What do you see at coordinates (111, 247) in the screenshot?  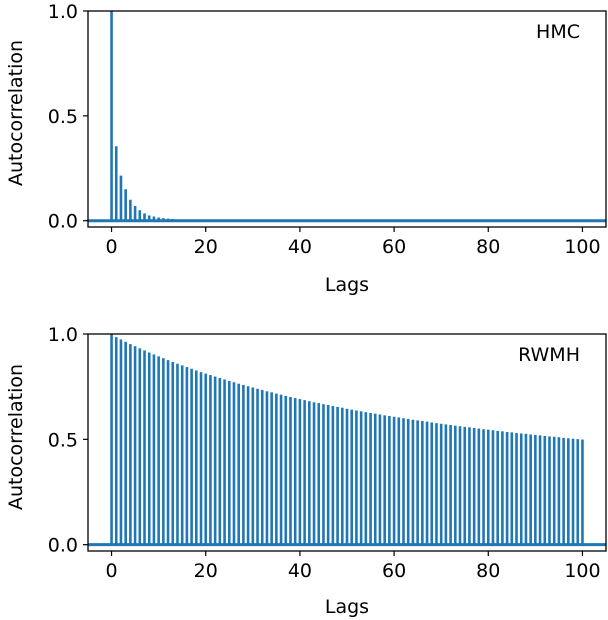 I see `x-tick-label-hmc-0: 0` at bounding box center [111, 247].